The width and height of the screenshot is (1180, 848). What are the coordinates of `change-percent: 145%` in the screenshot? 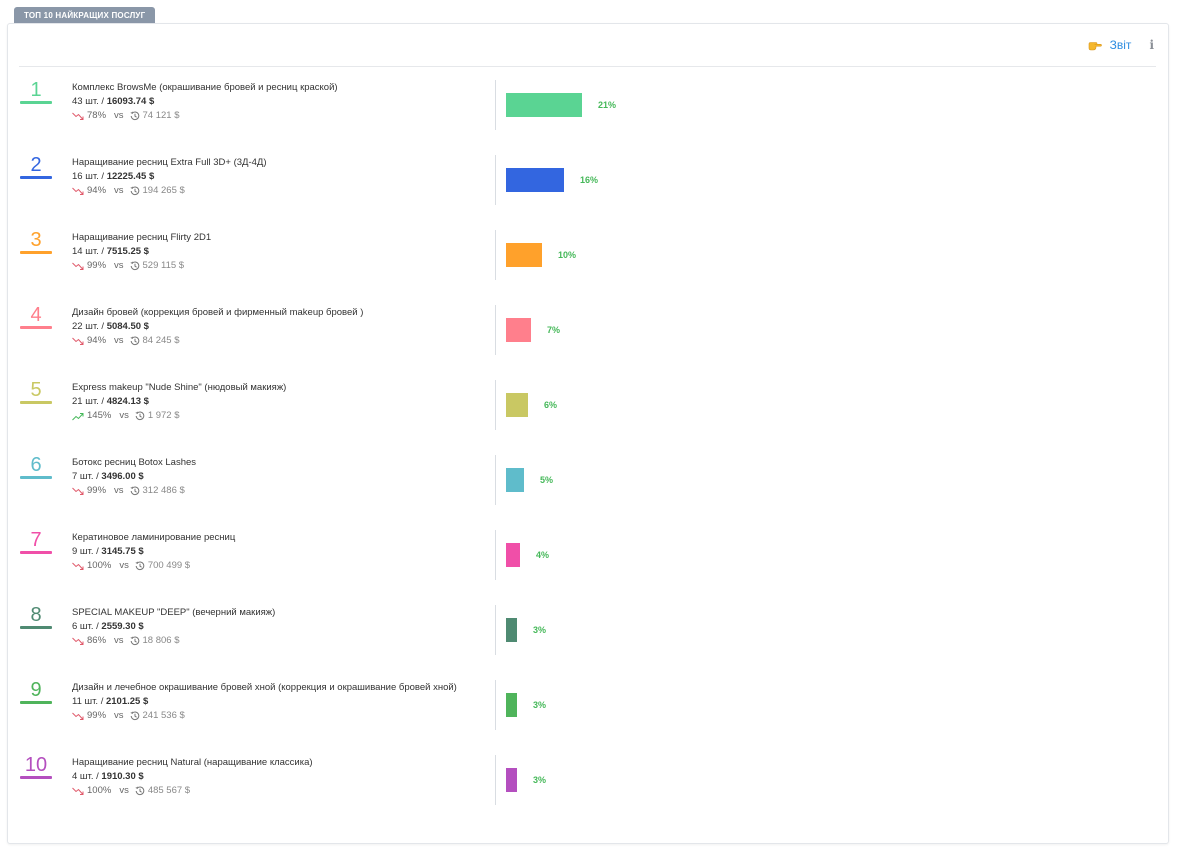 It's located at (99, 415).